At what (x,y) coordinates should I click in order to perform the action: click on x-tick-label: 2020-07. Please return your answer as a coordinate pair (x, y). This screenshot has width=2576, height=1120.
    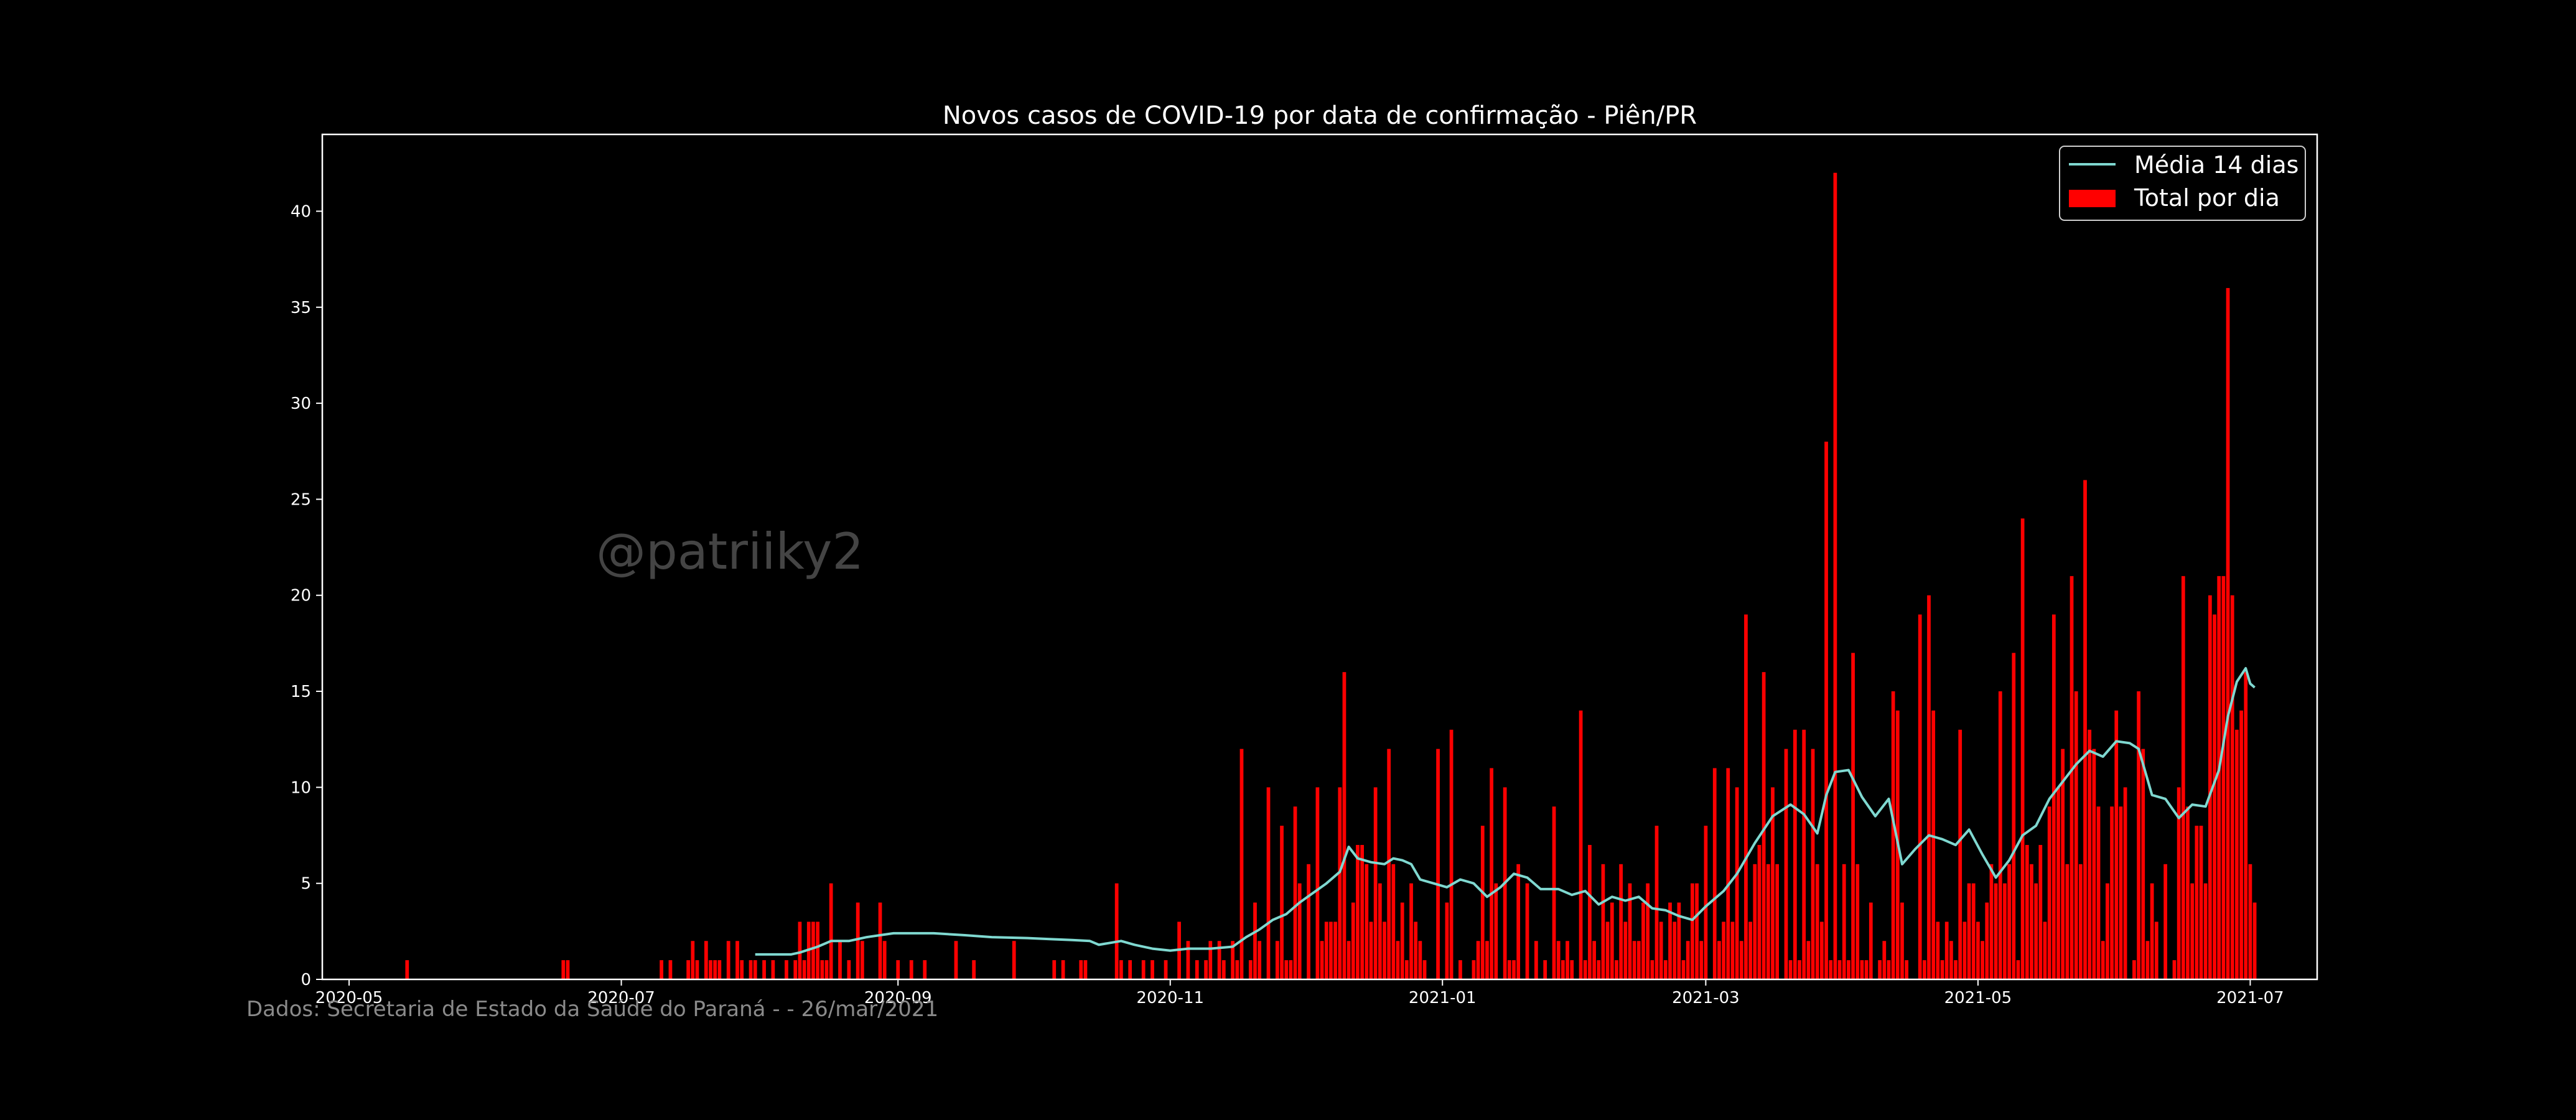
    Looking at the image, I should click on (621, 998).